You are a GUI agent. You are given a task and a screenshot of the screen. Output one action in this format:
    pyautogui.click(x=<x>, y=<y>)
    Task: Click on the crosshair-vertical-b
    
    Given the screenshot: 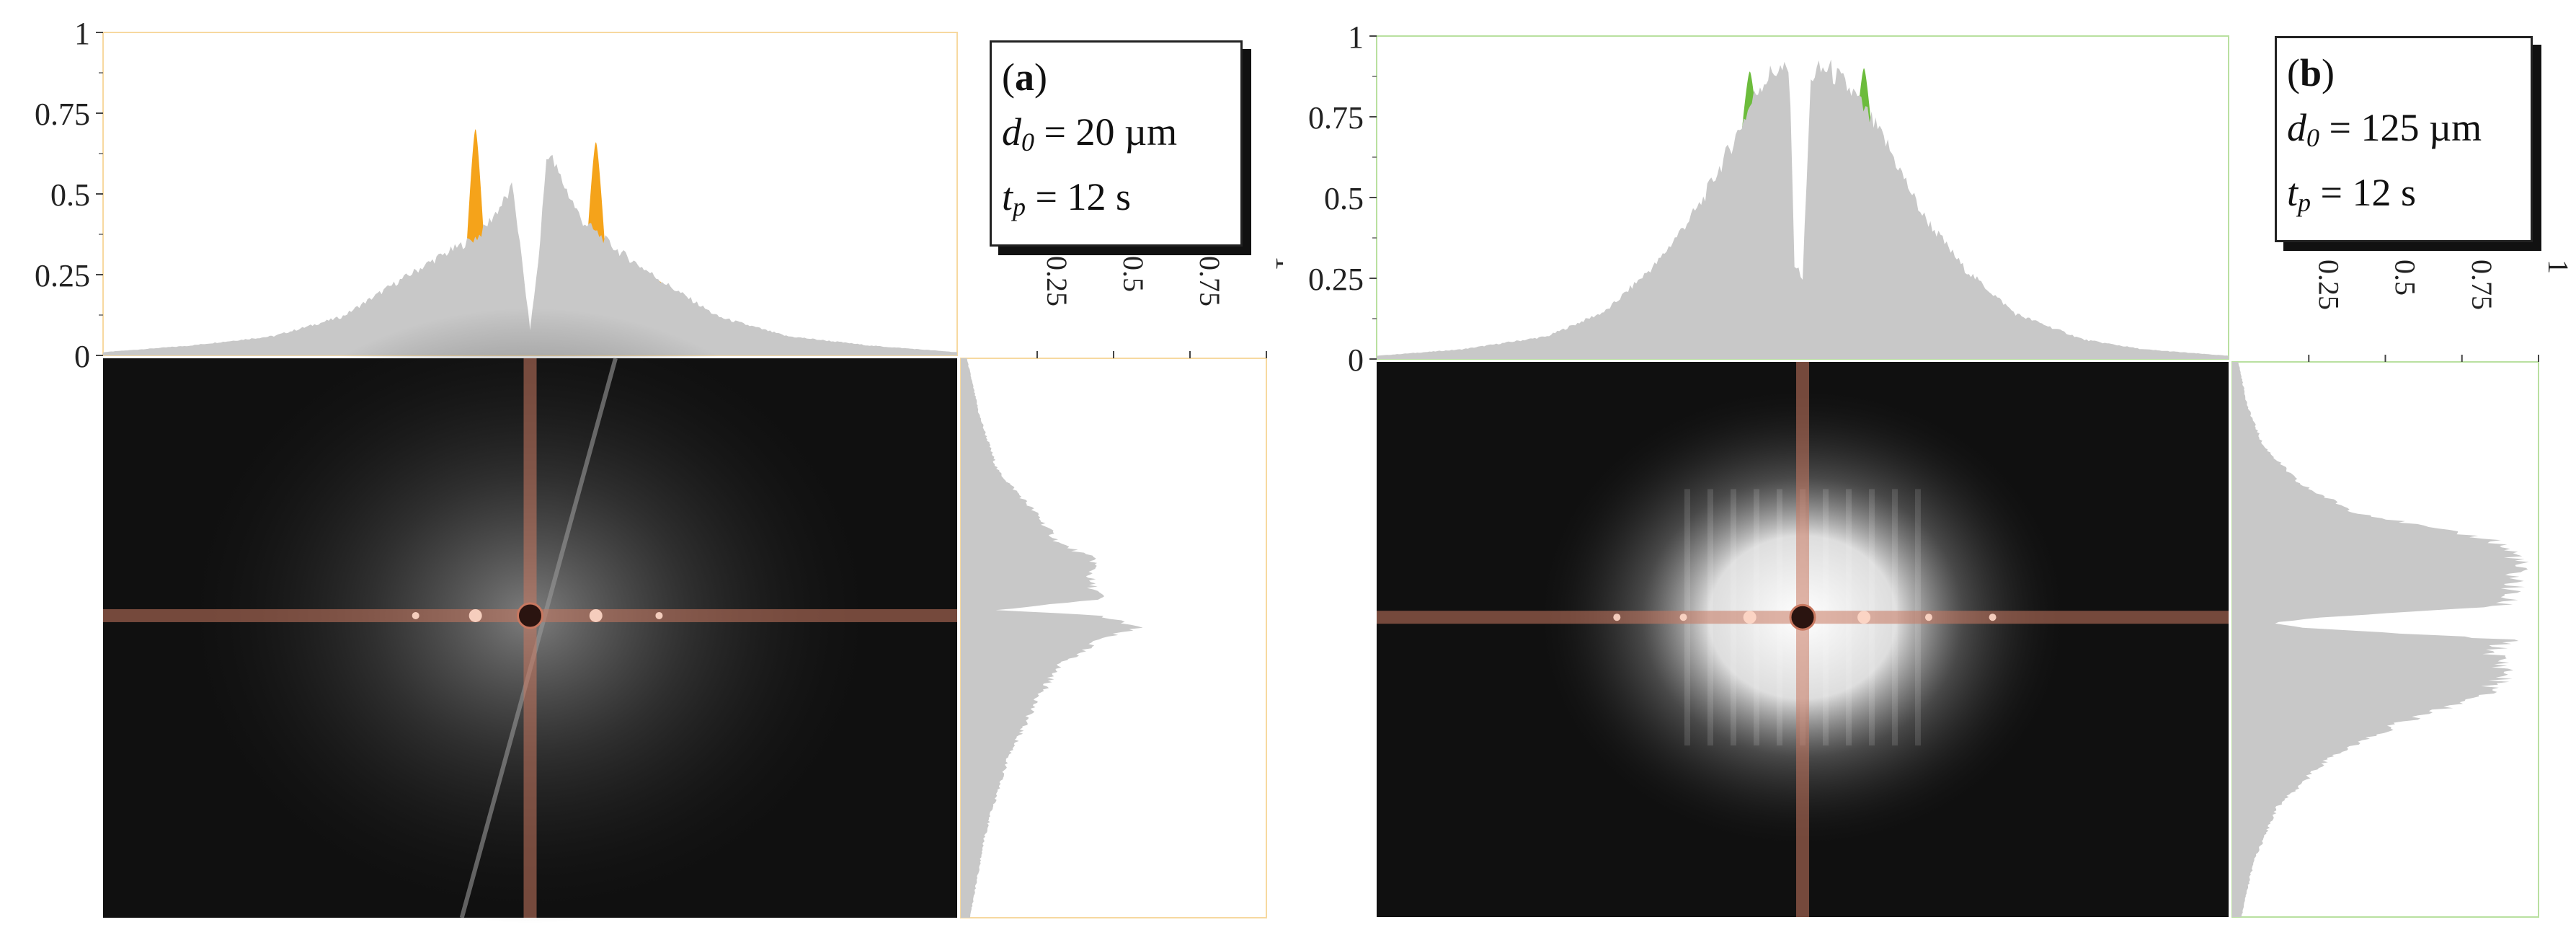 What is the action you would take?
    pyautogui.click(x=1802, y=639)
    